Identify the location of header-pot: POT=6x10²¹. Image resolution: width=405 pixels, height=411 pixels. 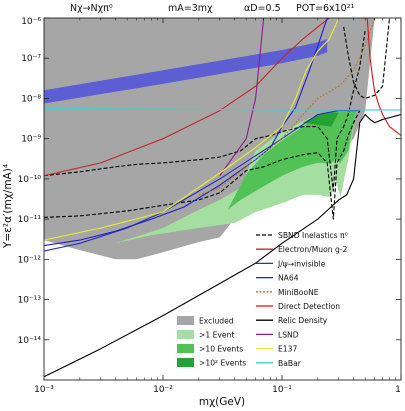
(325, 8).